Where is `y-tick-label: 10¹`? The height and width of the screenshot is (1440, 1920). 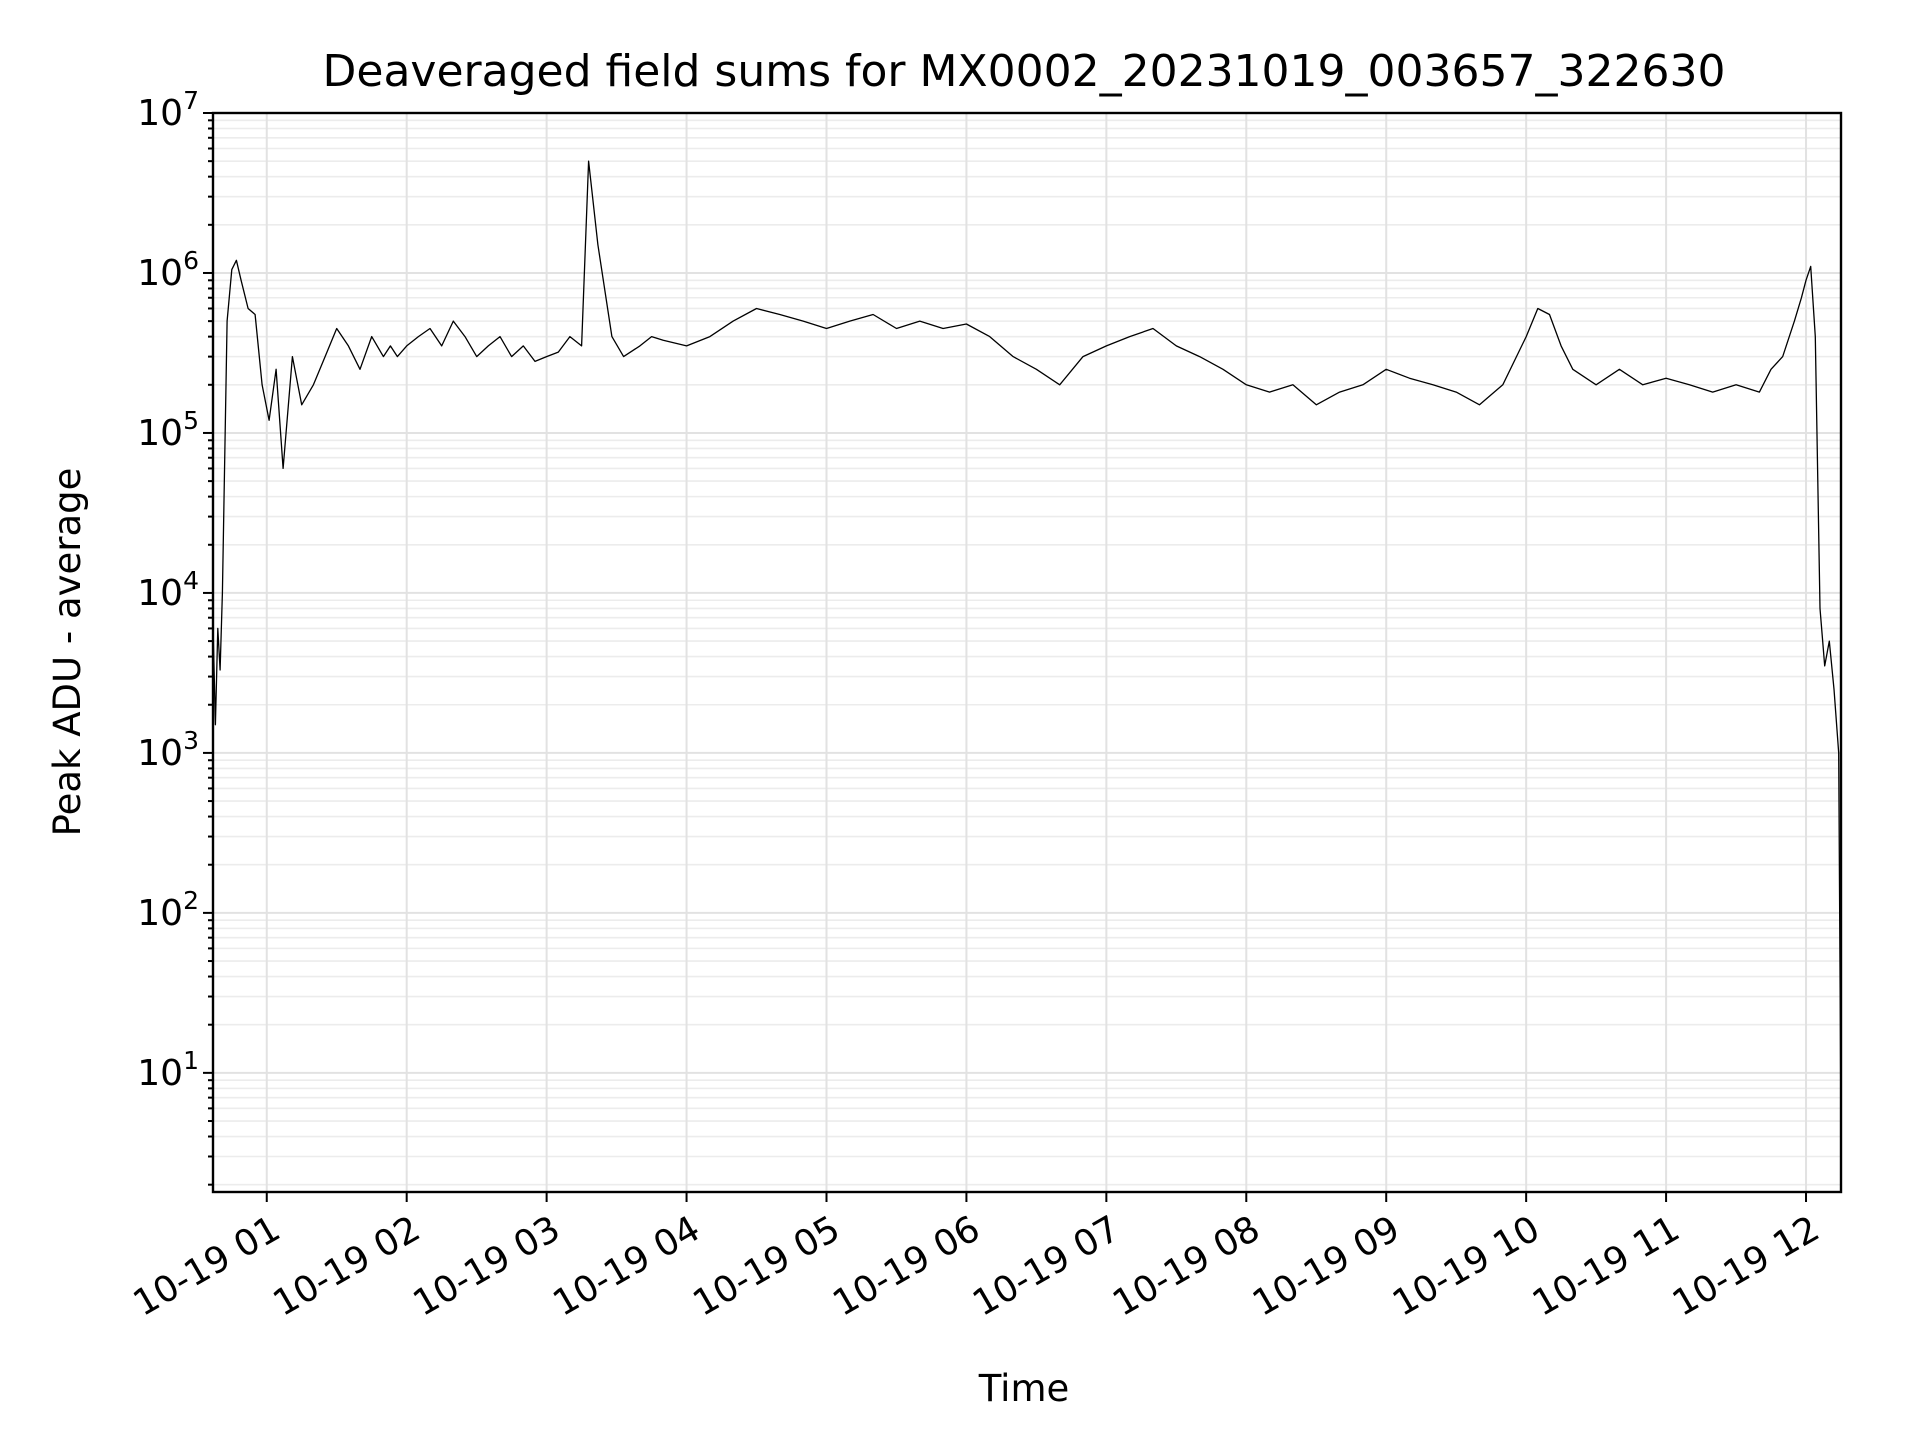
y-tick-label: 10¹ is located at coordinates (168, 1070).